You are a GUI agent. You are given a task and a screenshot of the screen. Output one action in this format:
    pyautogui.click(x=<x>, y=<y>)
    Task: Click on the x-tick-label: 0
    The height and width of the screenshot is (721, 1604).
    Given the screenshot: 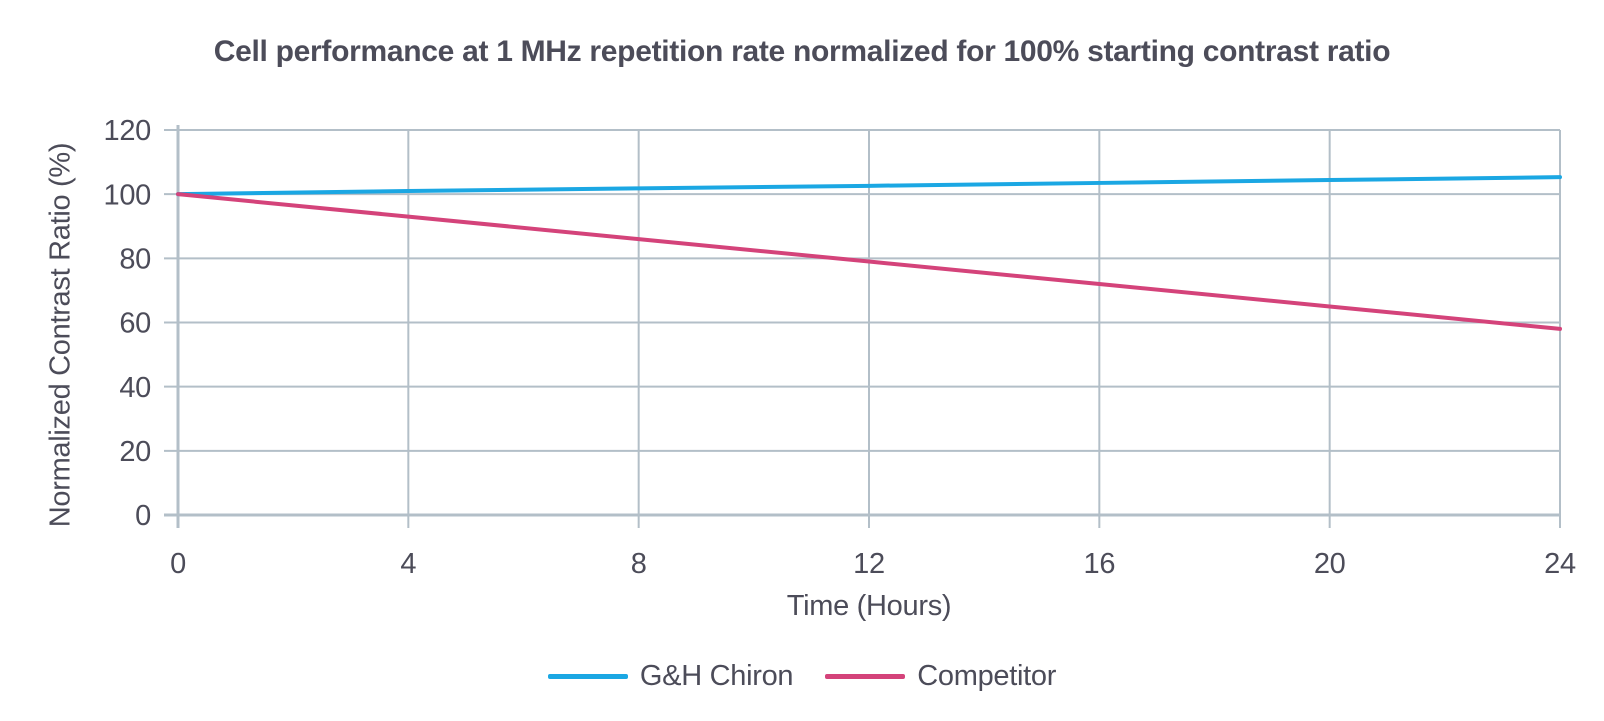 What is the action you would take?
    pyautogui.click(x=178, y=564)
    